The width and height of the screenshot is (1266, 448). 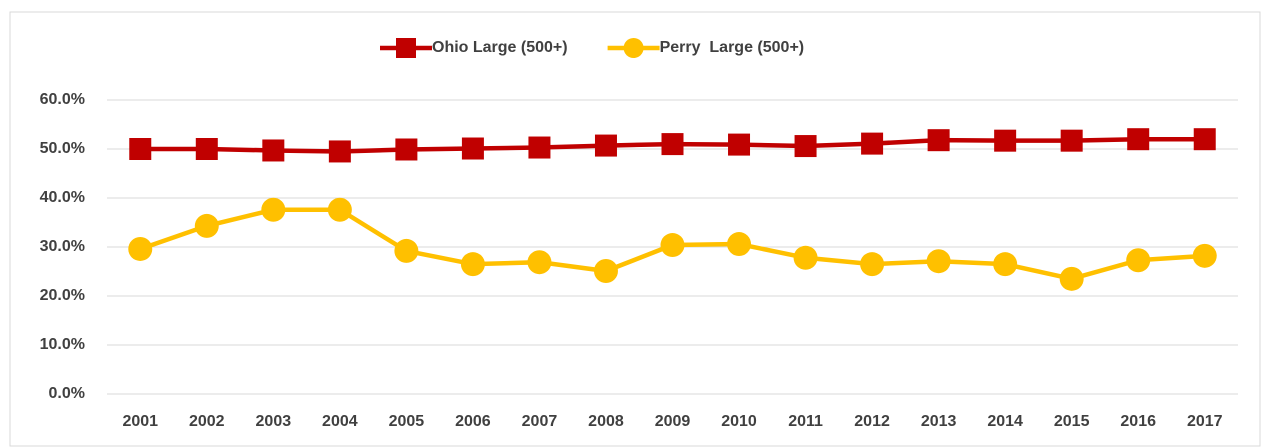 What do you see at coordinates (872, 421) in the screenshot?
I see `x-tick-label: 2012` at bounding box center [872, 421].